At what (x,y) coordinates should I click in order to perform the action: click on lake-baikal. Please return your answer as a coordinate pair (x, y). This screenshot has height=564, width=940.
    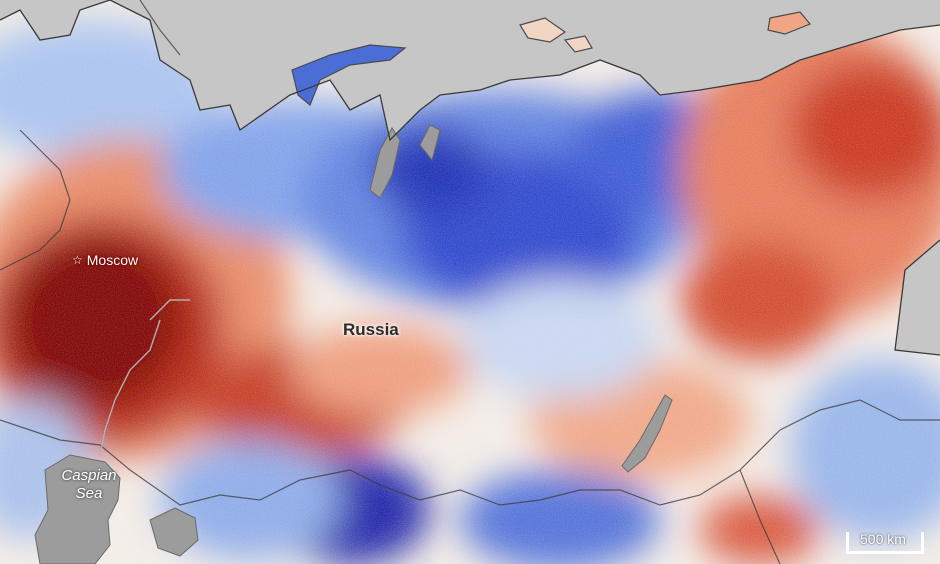
    Looking at the image, I should click on (647, 433).